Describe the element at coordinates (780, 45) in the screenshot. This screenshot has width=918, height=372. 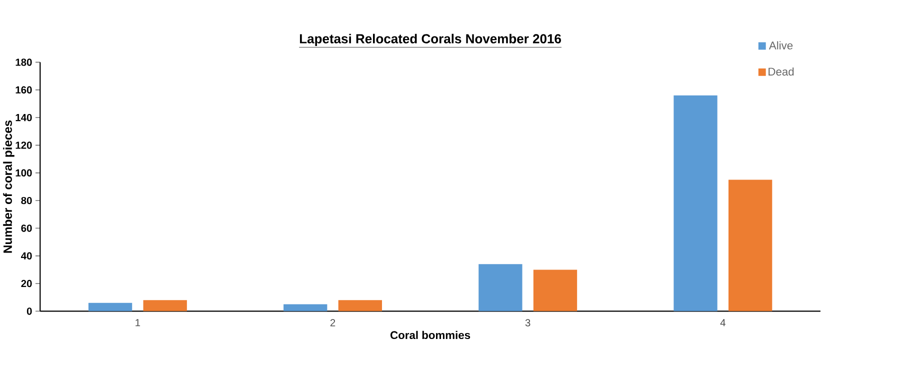
I see `legend-label: Alive` at that location.